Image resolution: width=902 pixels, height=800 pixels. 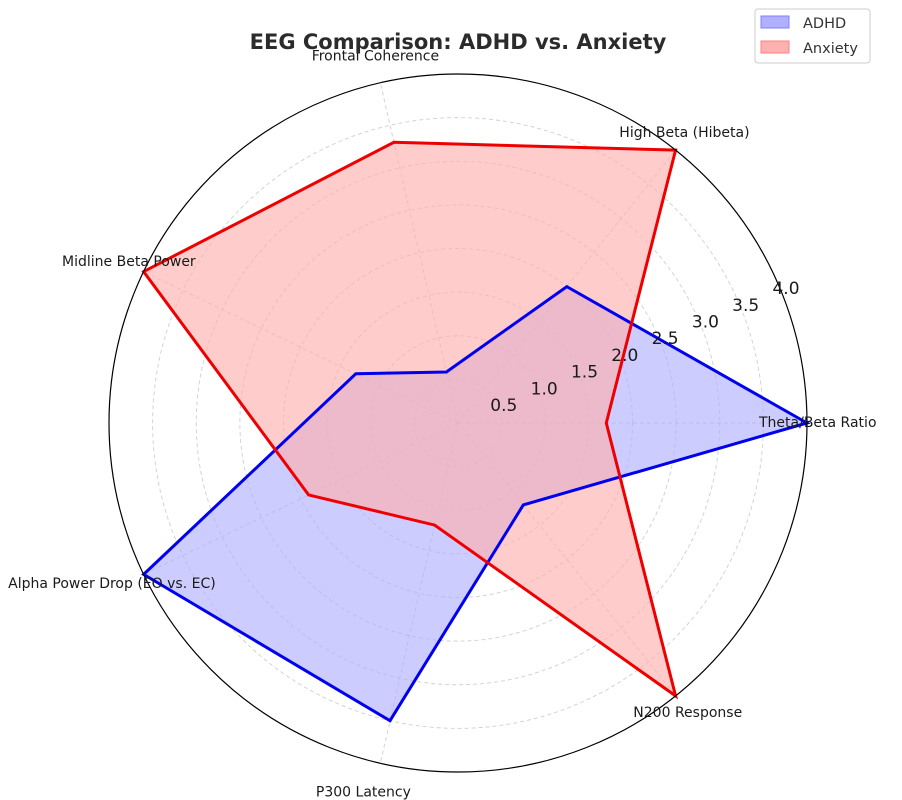 I want to click on radial-tick-label: 1.0, so click(x=544, y=389).